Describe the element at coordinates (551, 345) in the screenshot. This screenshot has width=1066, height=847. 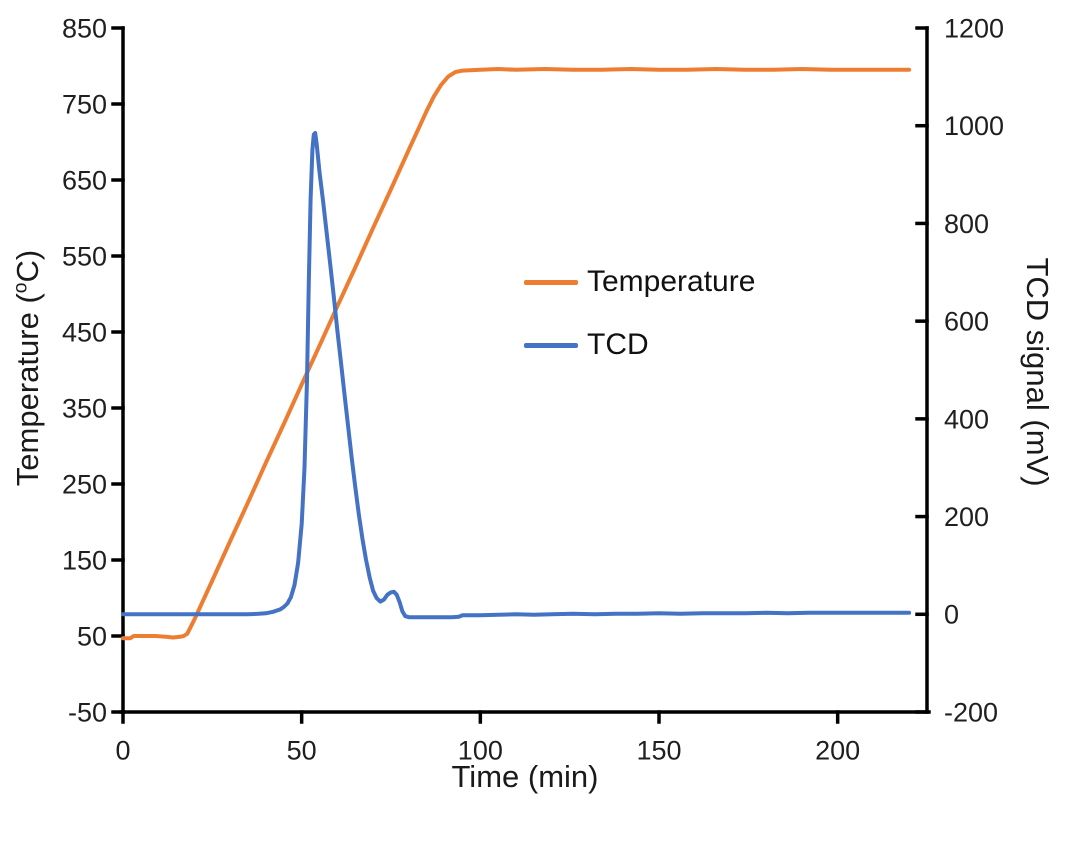
I see `tcd-line-swatch` at that location.